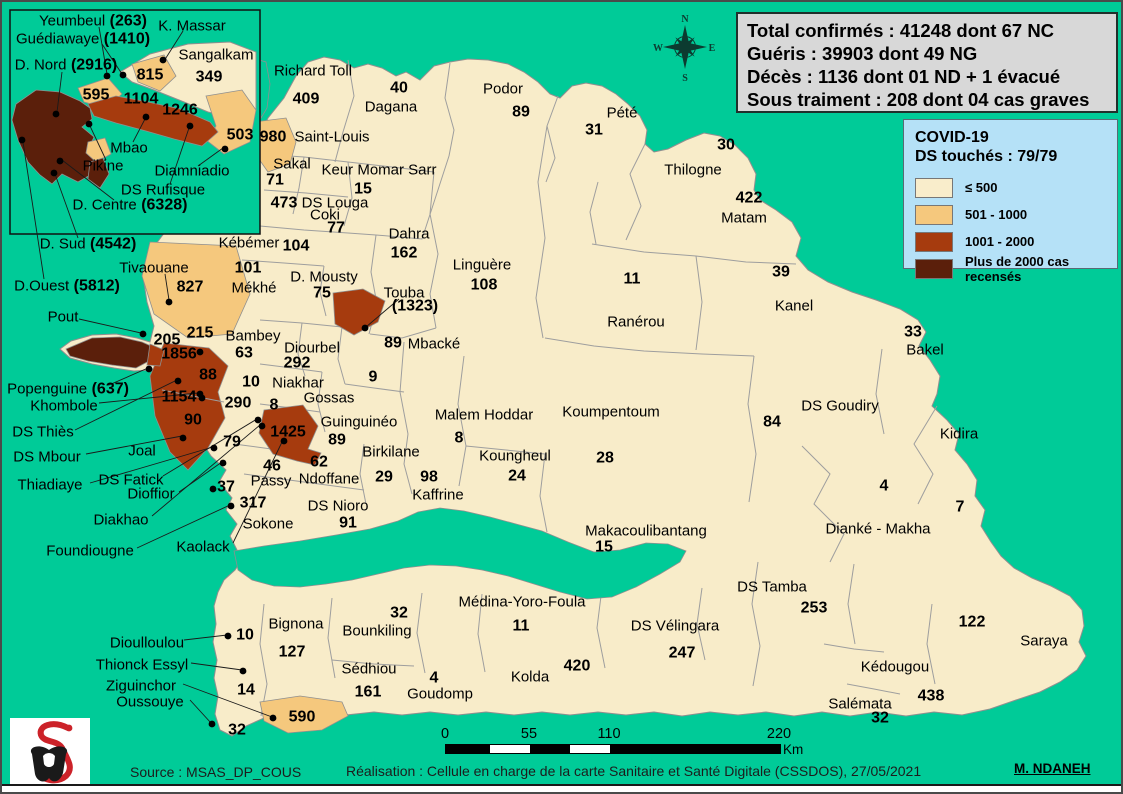 This screenshot has width=1123, height=794. What do you see at coordinates (515, 456) in the screenshot?
I see `district-label: Koungheul` at bounding box center [515, 456].